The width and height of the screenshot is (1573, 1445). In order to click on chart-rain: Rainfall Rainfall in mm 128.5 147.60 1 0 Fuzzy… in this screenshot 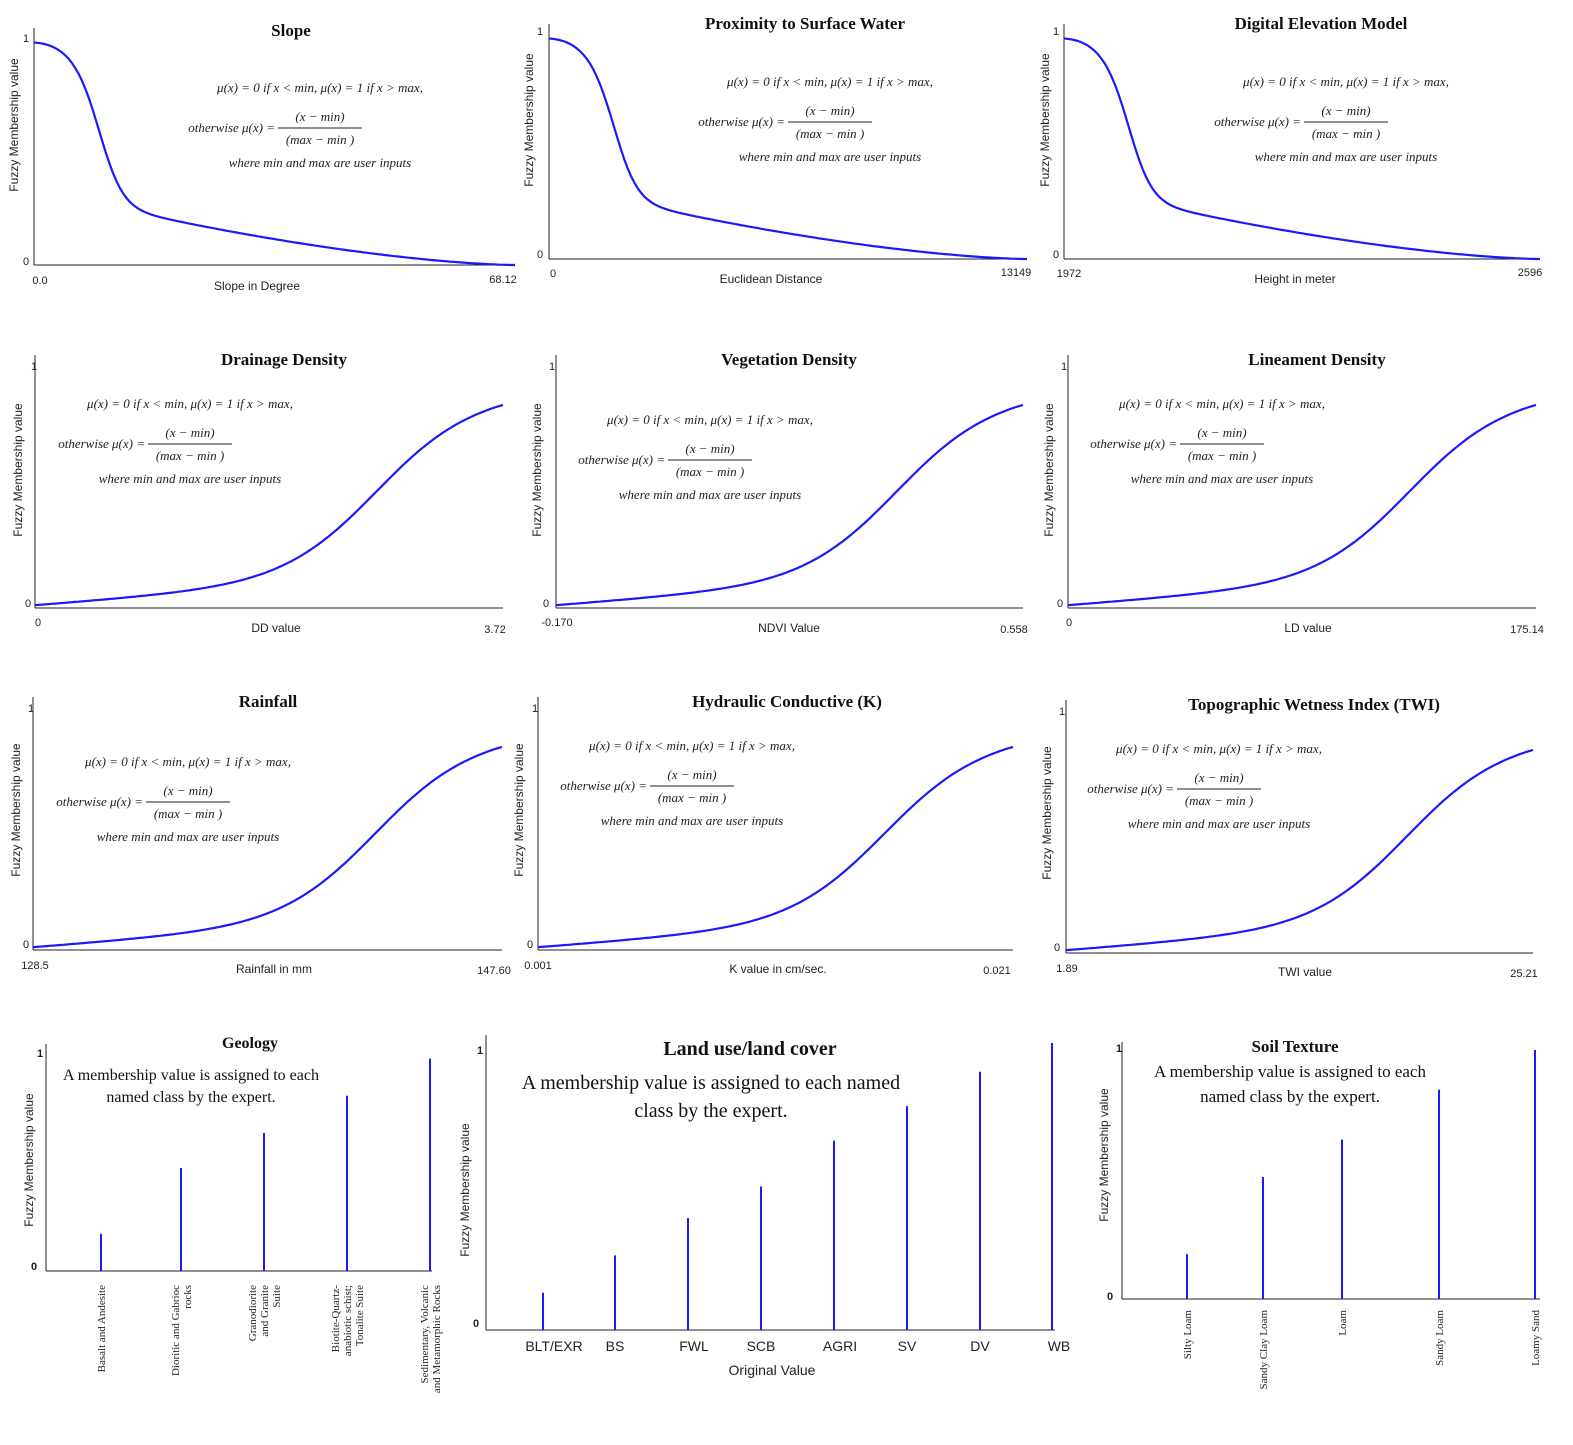, I will do `click(260, 834)`.